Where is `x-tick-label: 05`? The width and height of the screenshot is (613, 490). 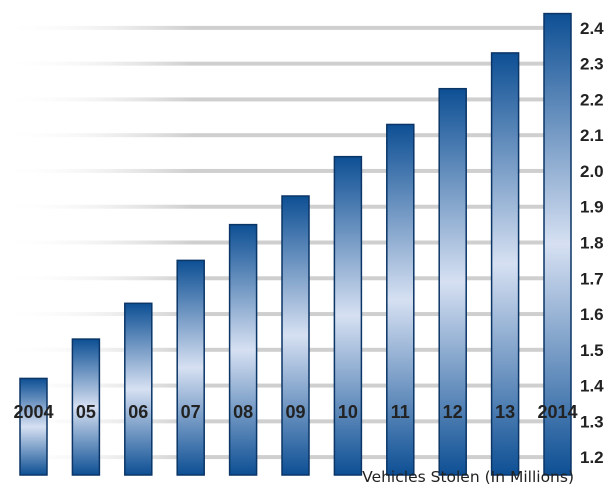 x-tick-label: 05 is located at coordinates (86, 412).